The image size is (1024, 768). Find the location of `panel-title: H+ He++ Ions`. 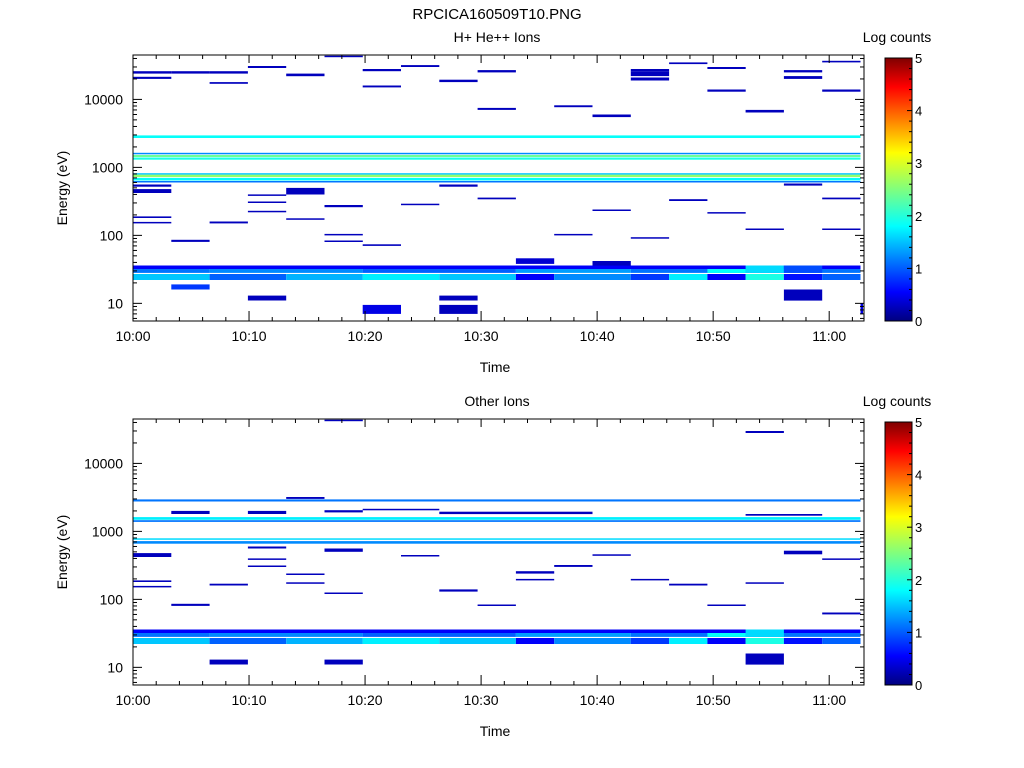

panel-title: H+ He++ Ions is located at coordinates (497, 37).